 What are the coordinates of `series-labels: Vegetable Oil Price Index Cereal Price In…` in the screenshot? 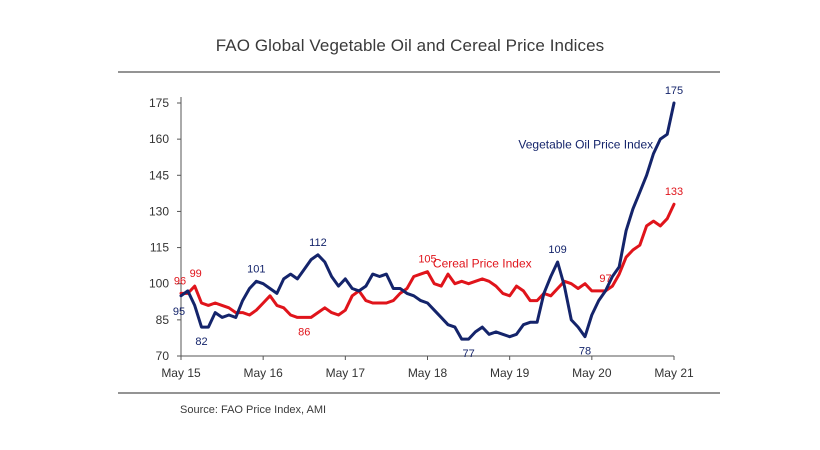 It's located at (543, 203).